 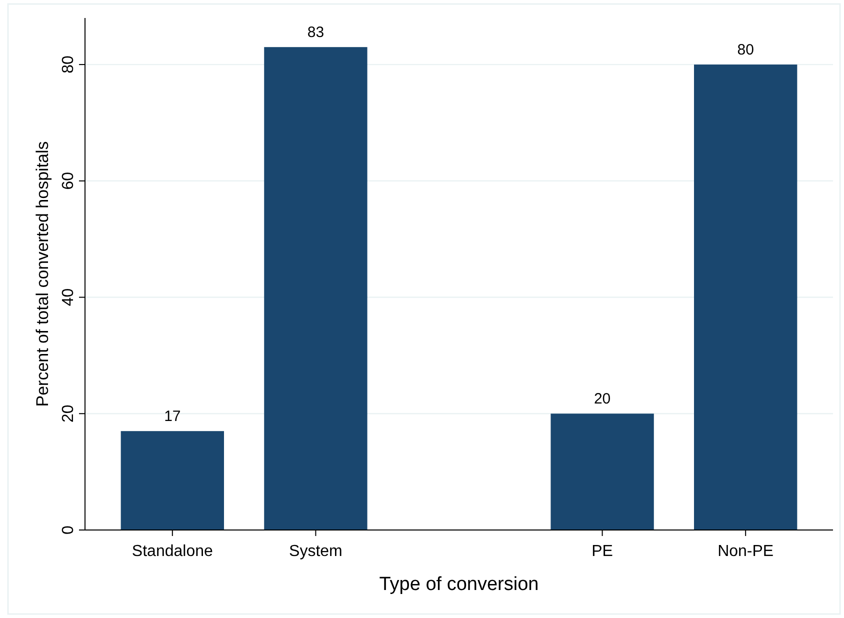 I want to click on y-tick-label: 40, so click(x=68, y=297).